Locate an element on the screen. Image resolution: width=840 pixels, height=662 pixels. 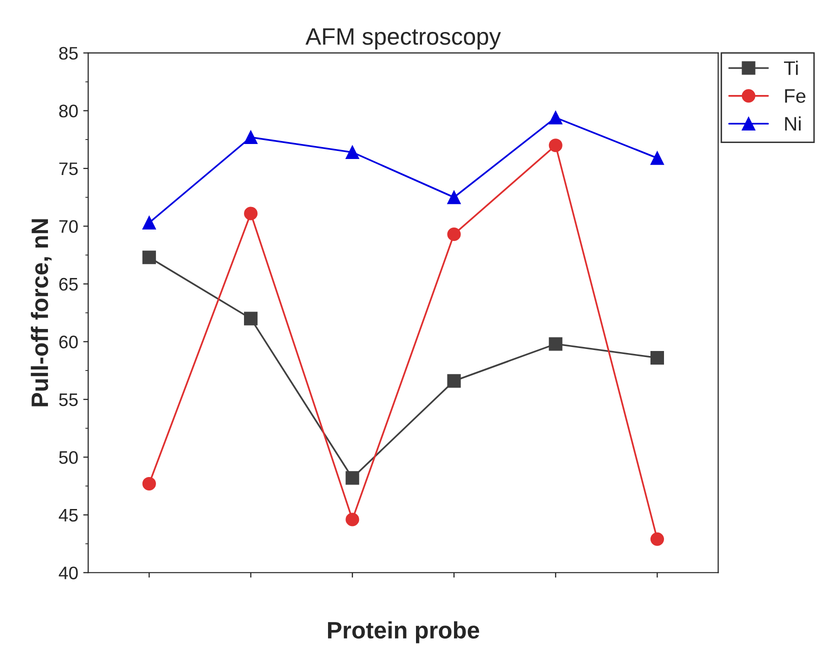
y-tick-label: 45 is located at coordinates (68, 515).